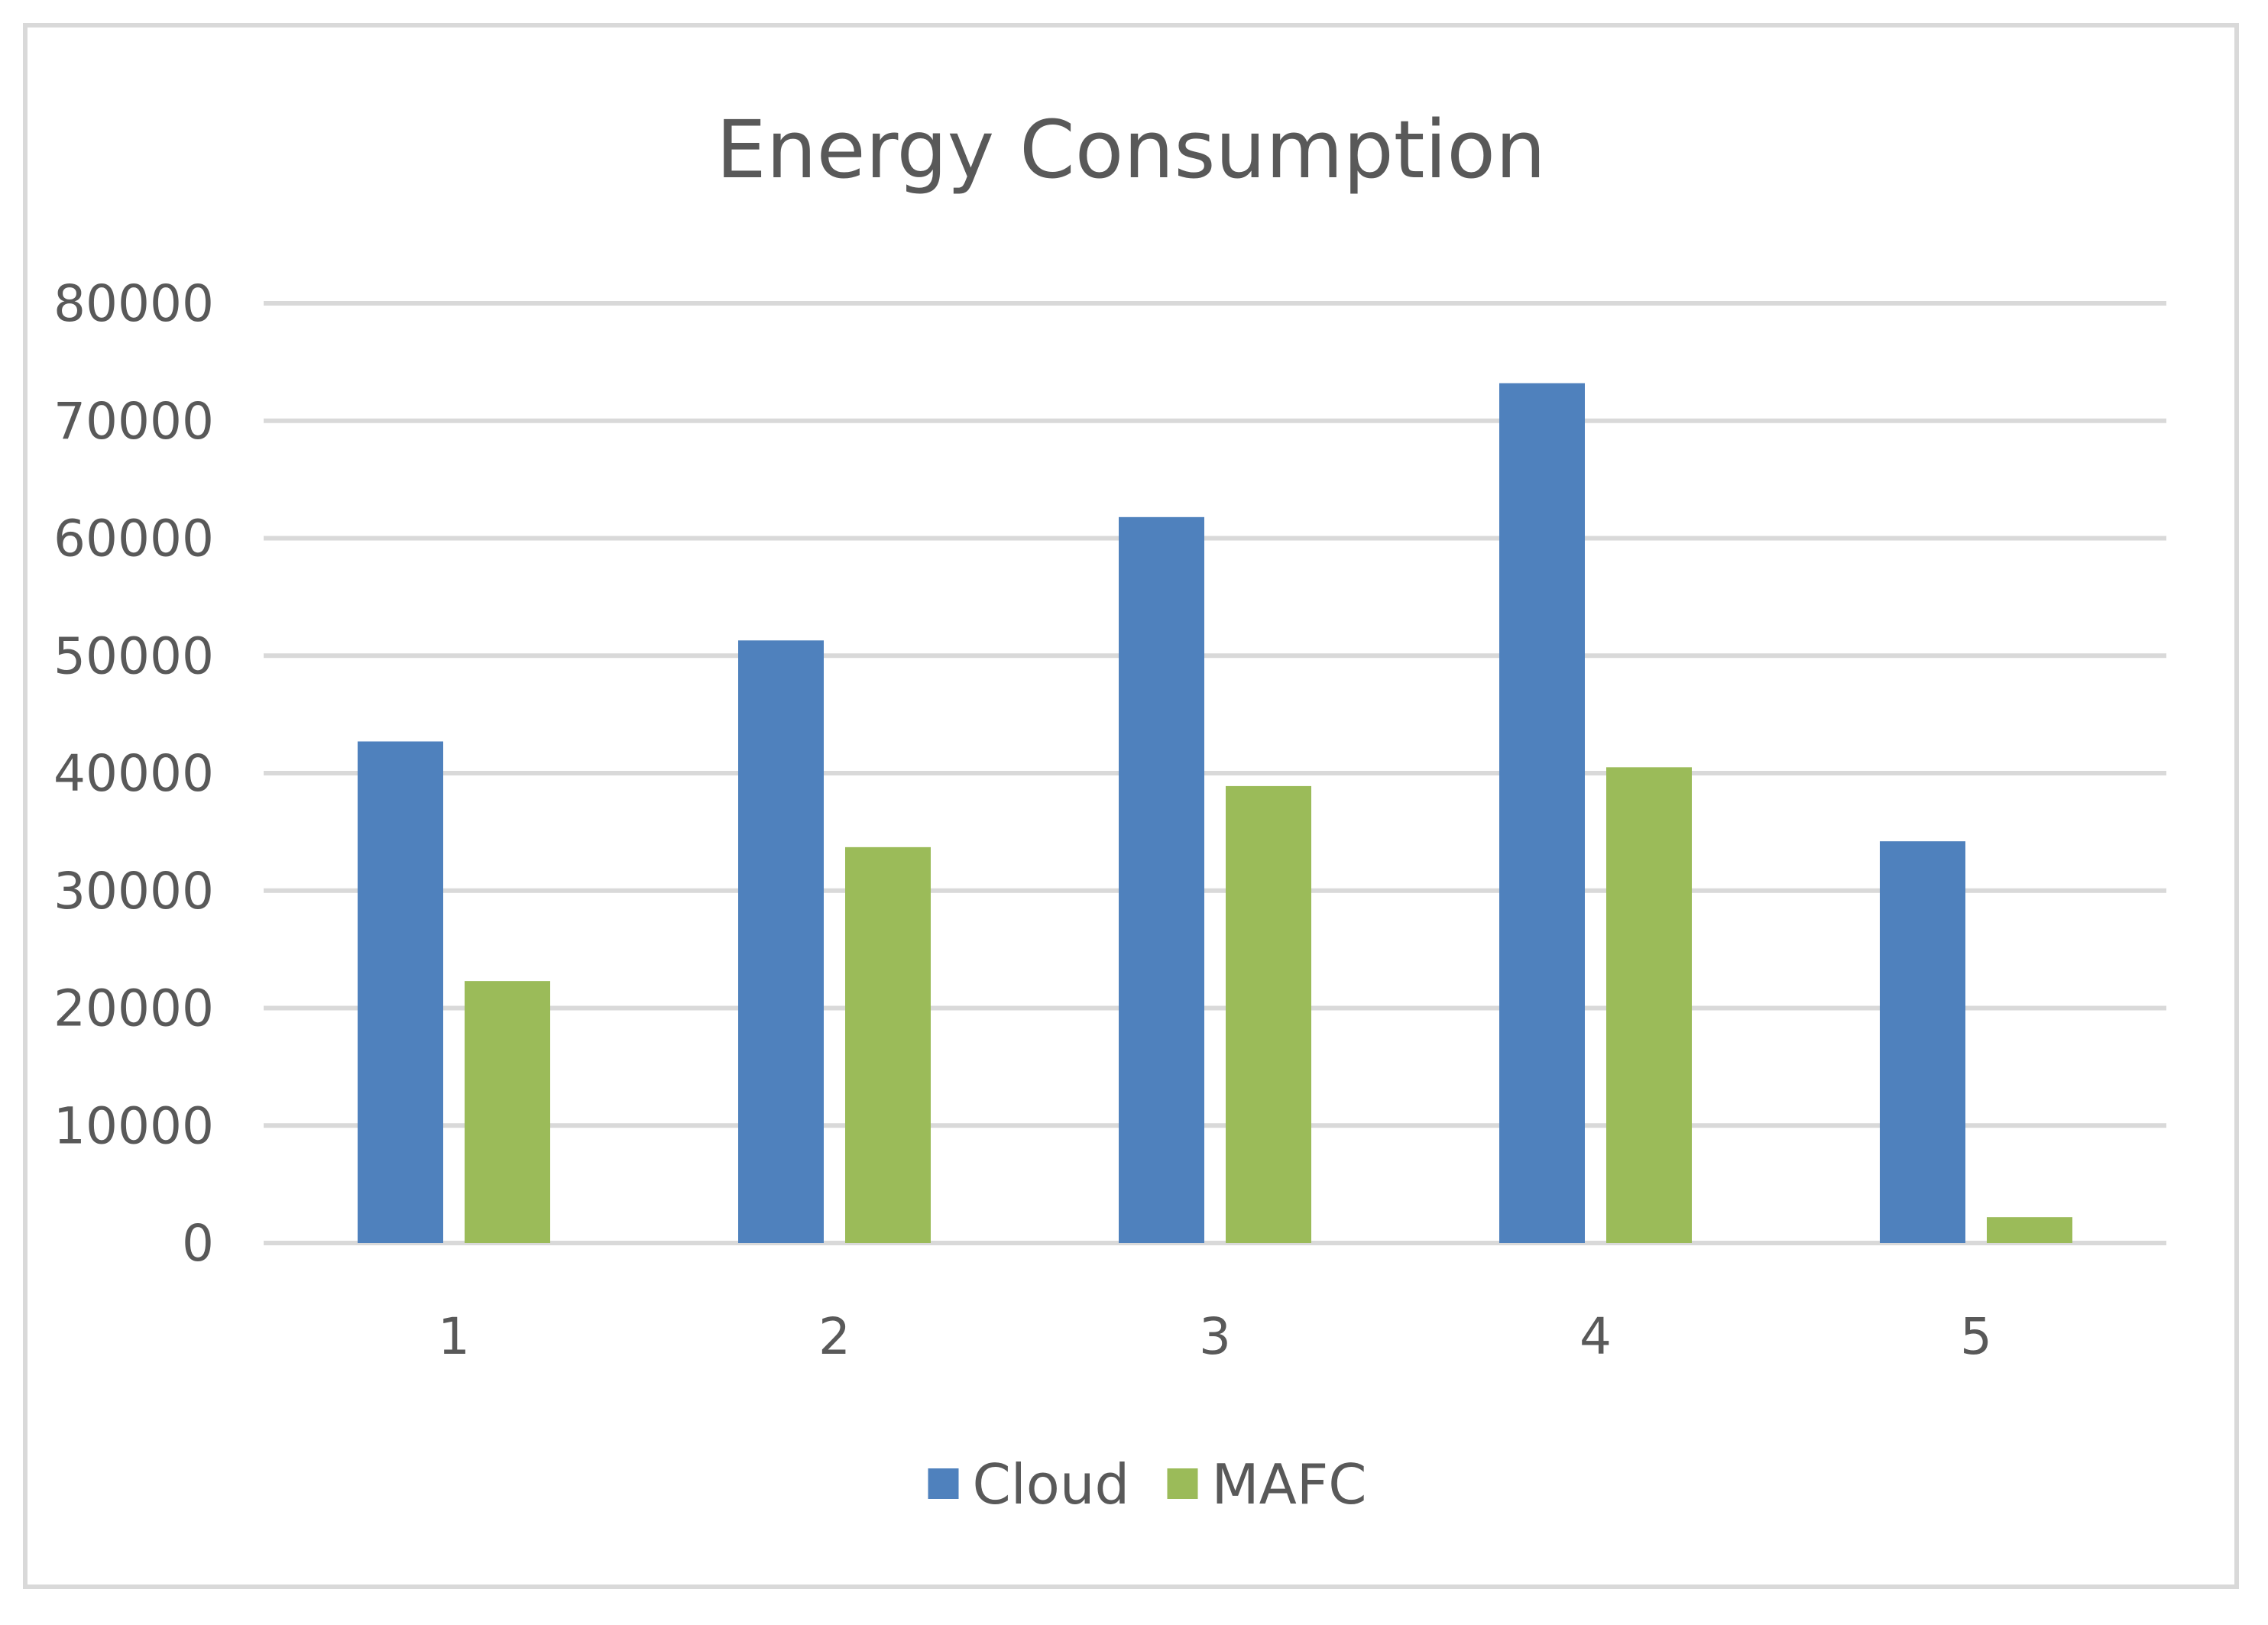 Image resolution: width=2268 pixels, height=1625 pixels. I want to click on x-tick-label: 2, so click(834, 1336).